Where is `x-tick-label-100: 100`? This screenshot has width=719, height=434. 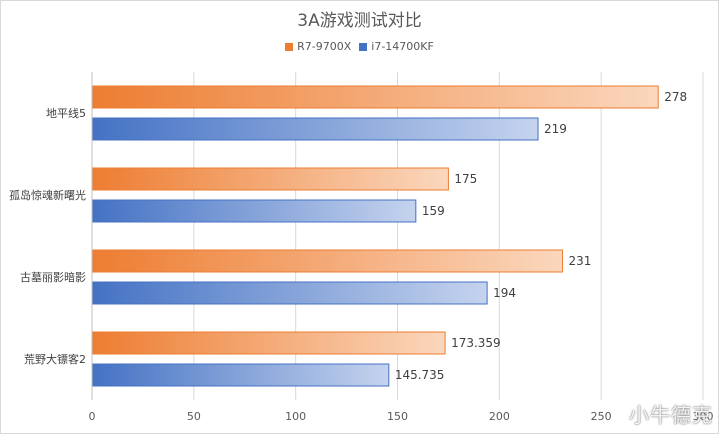 x-tick-label-100: 100 is located at coordinates (295, 416).